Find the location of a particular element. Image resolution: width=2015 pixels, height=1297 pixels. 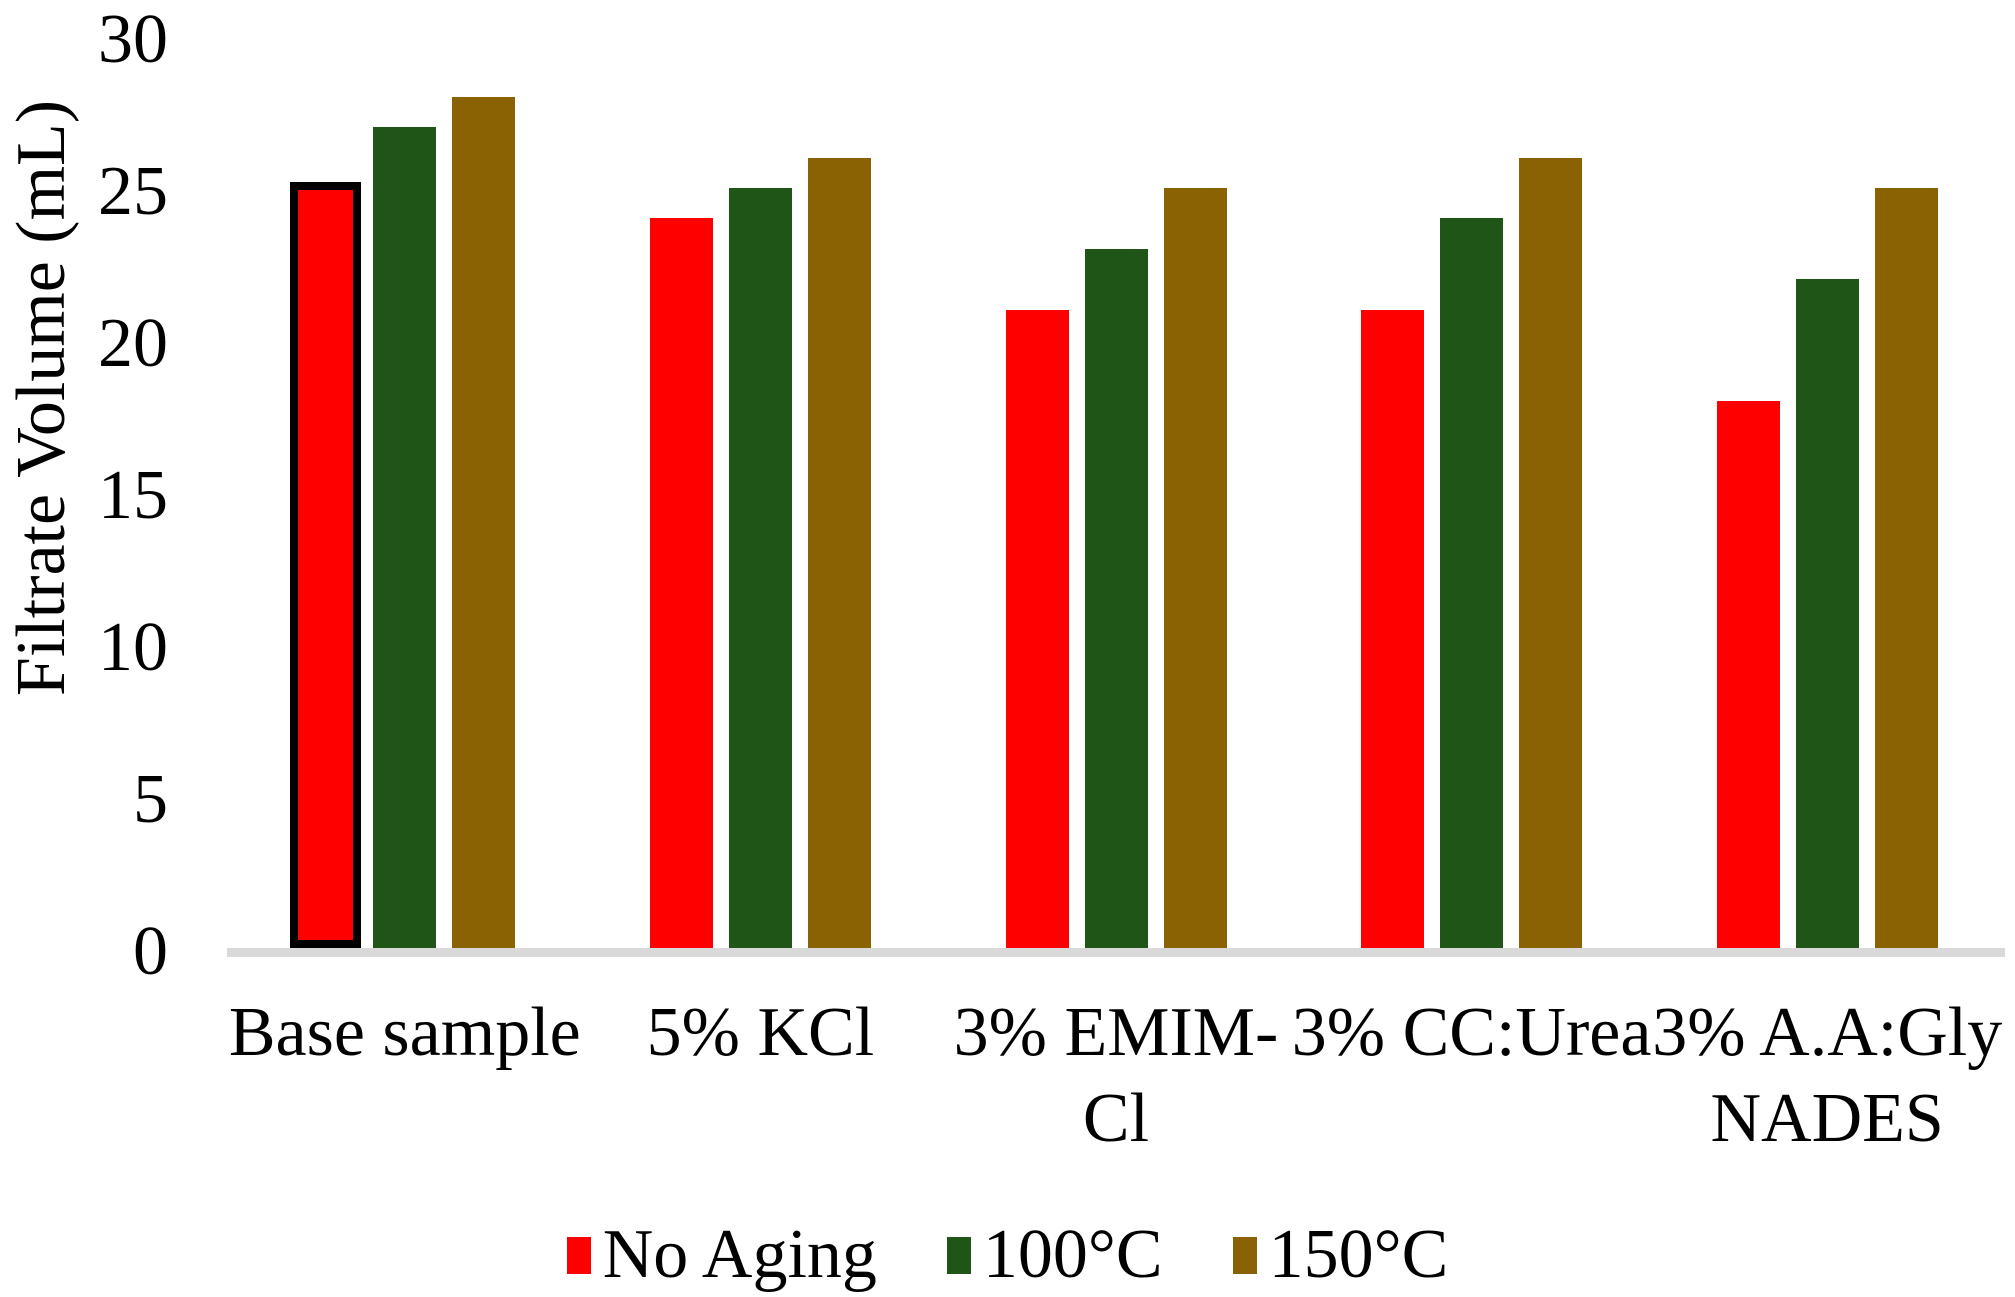

x-category-label: Base sample is located at coordinates (404, 1032).